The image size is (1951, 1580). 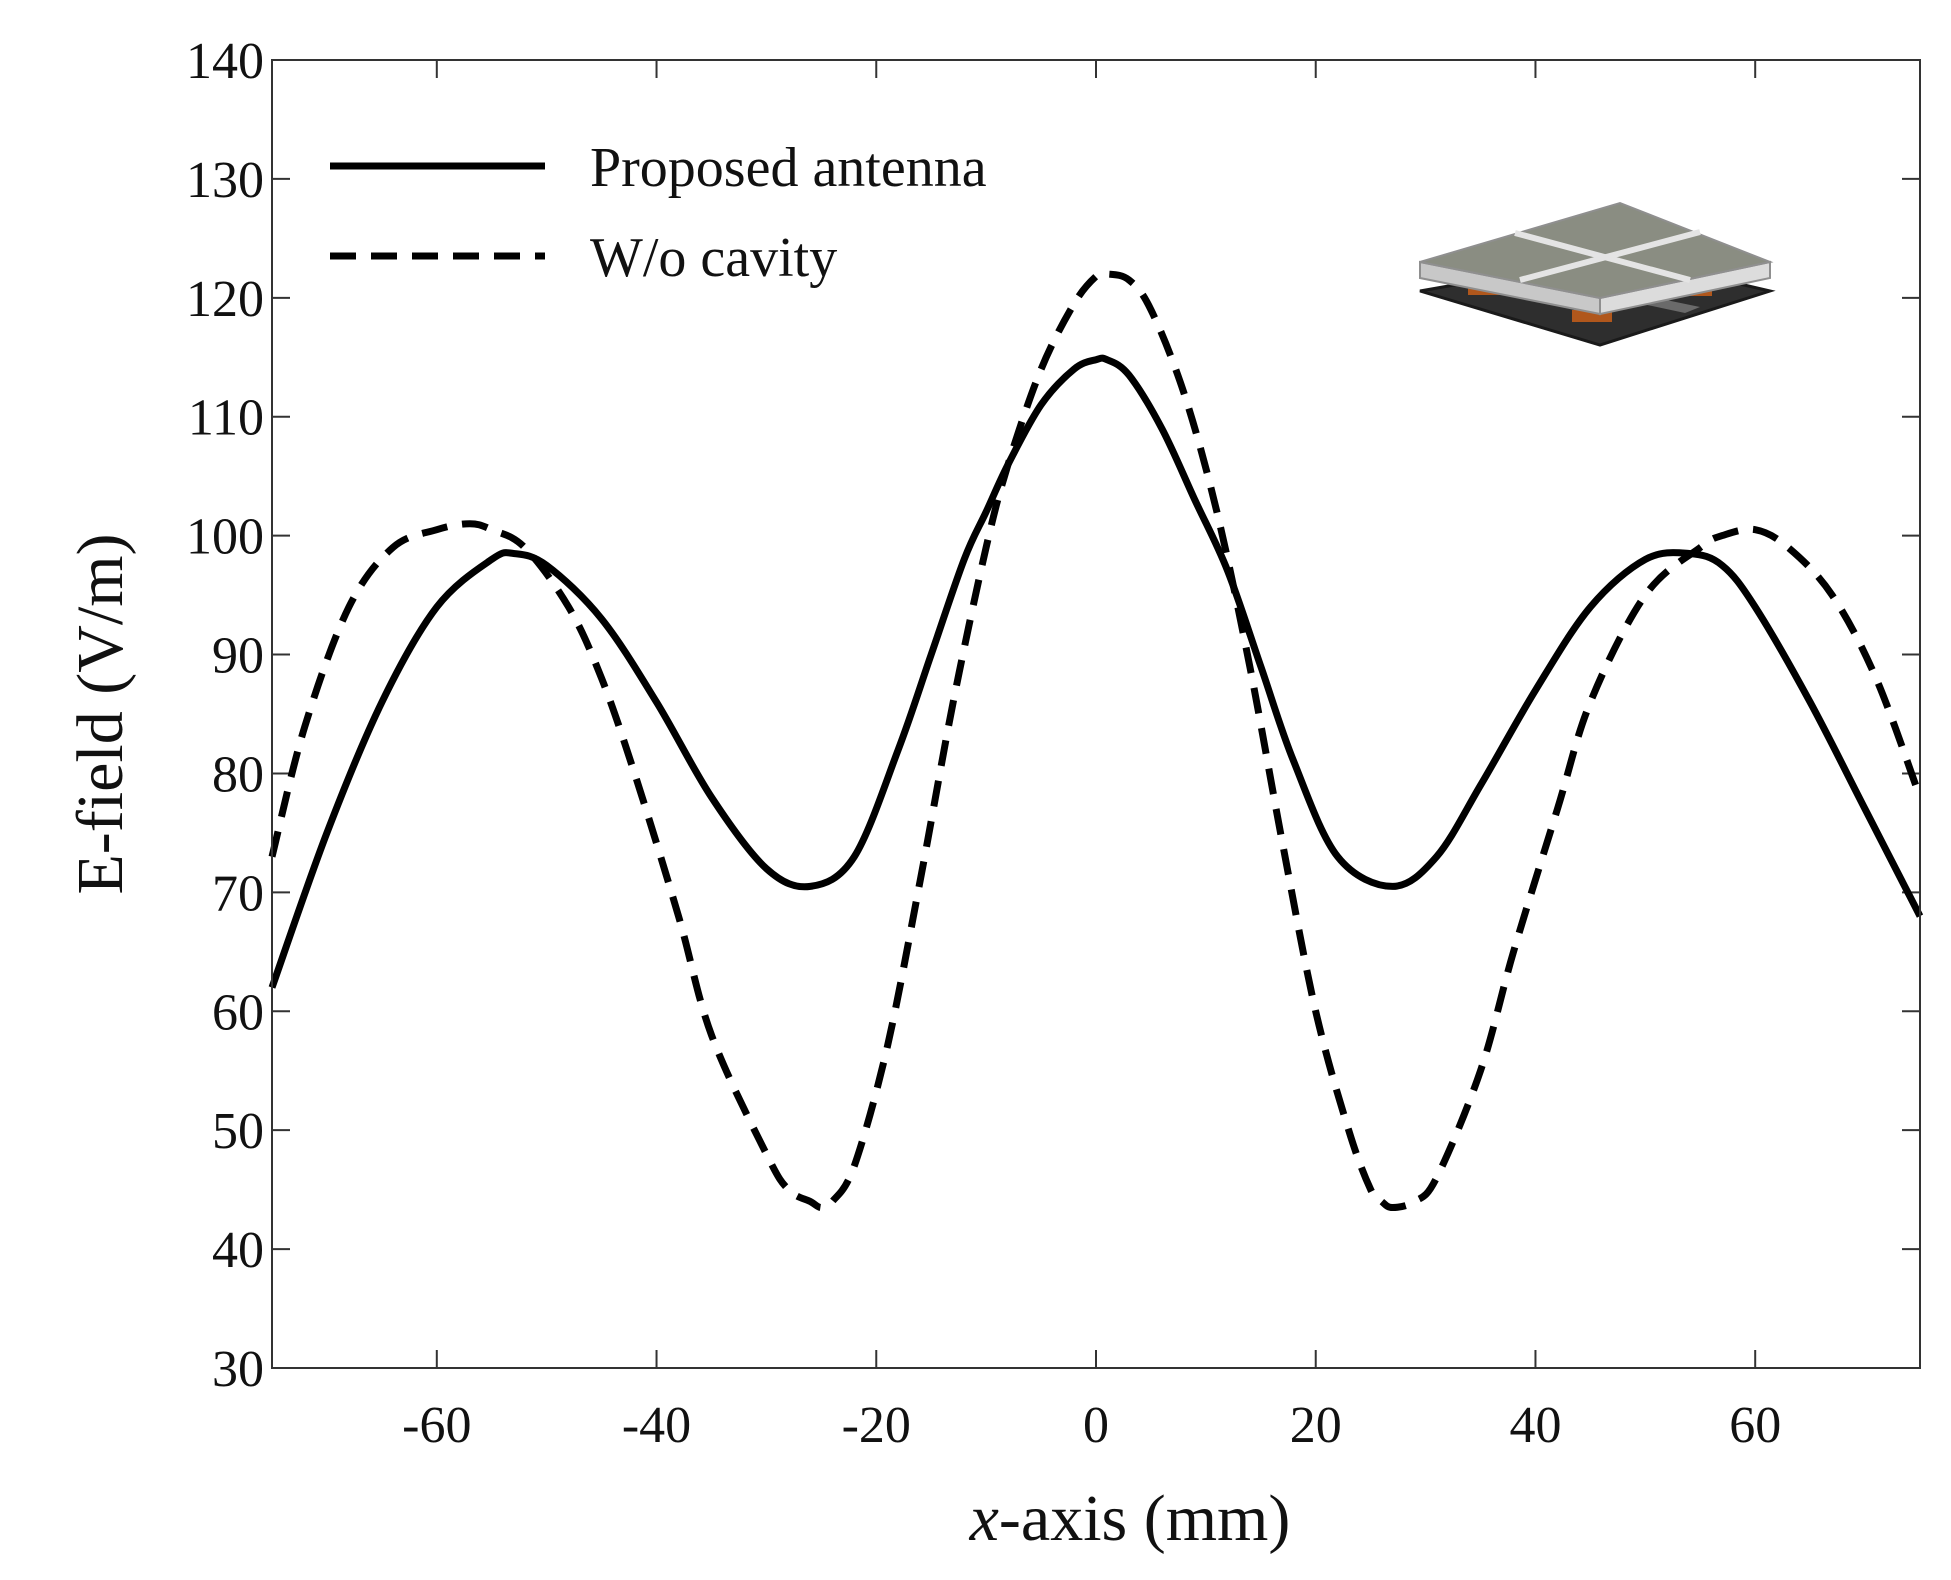 I want to click on legend-label-wo-cavity: W/o cavity, so click(x=713, y=258).